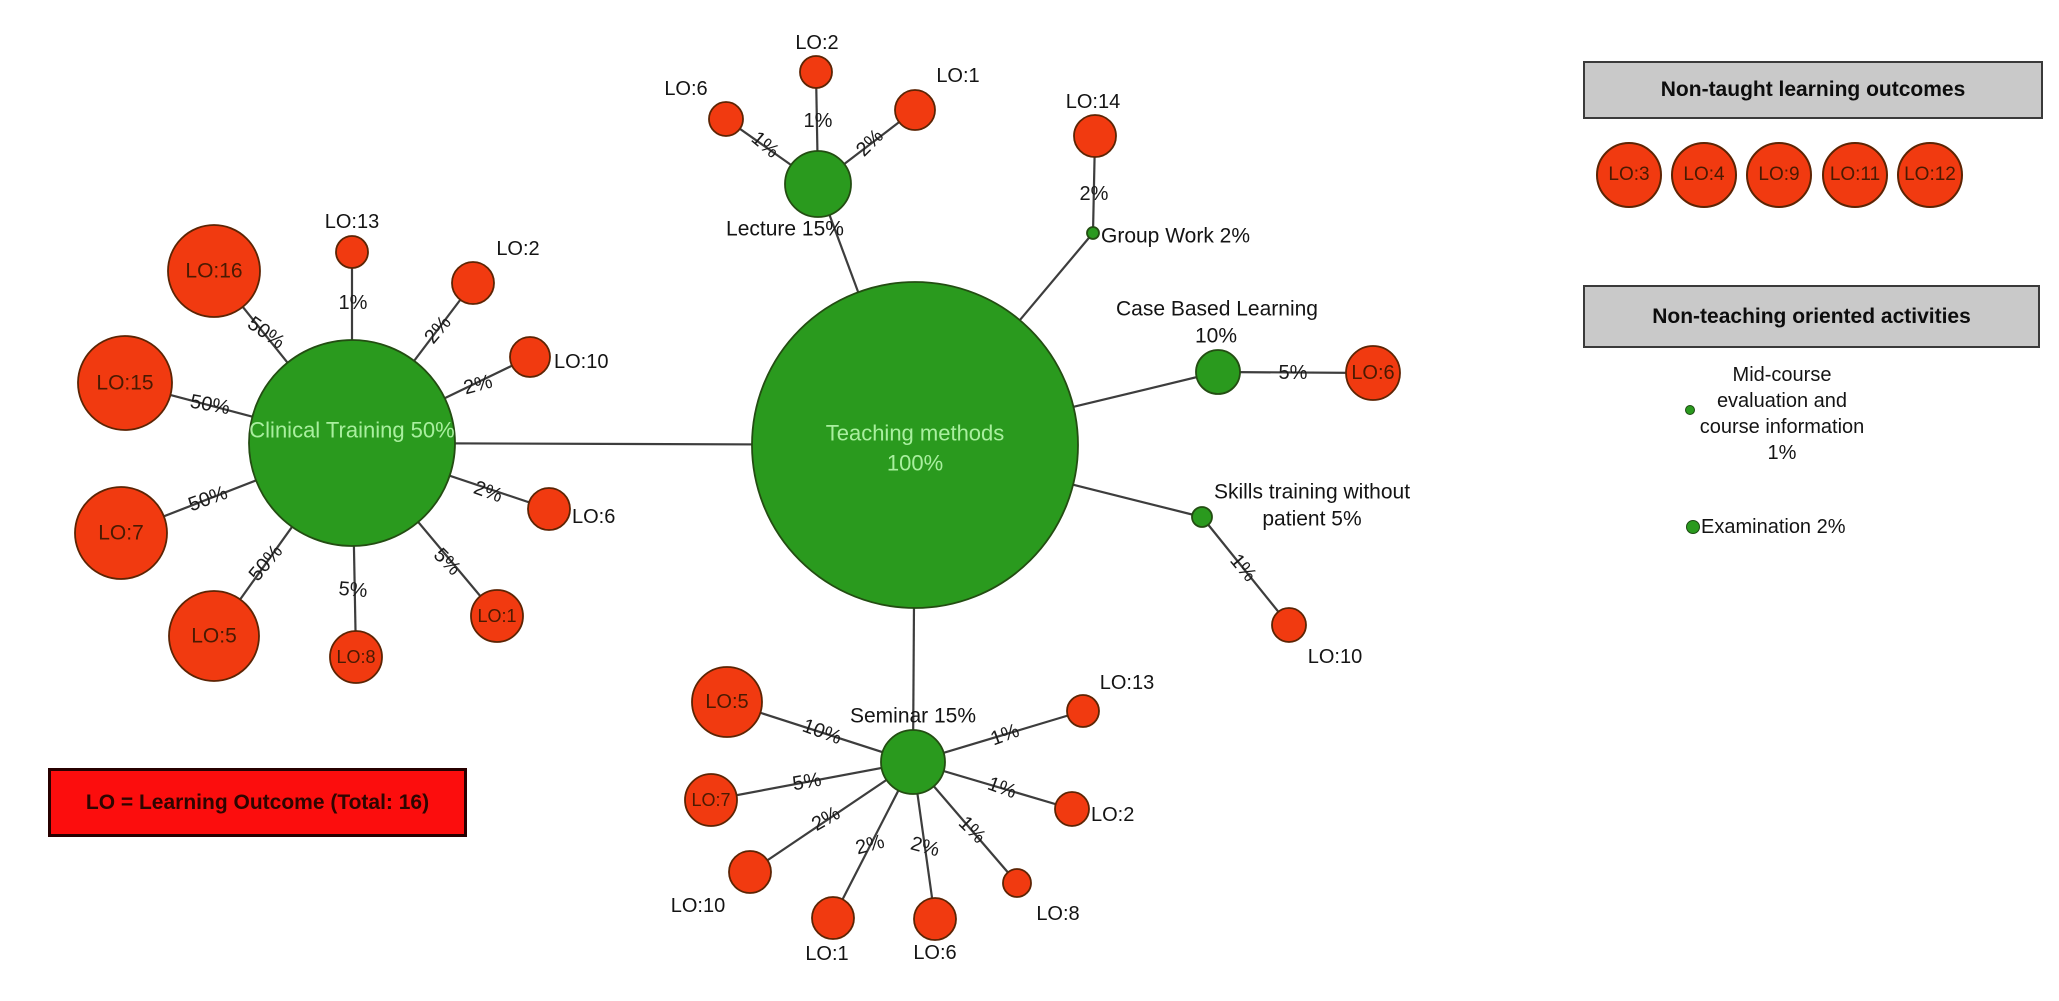 This screenshot has width=2059, height=1001. Describe the element at coordinates (807, 782) in the screenshot. I see `seminar-lo7-pct: 5%` at that location.